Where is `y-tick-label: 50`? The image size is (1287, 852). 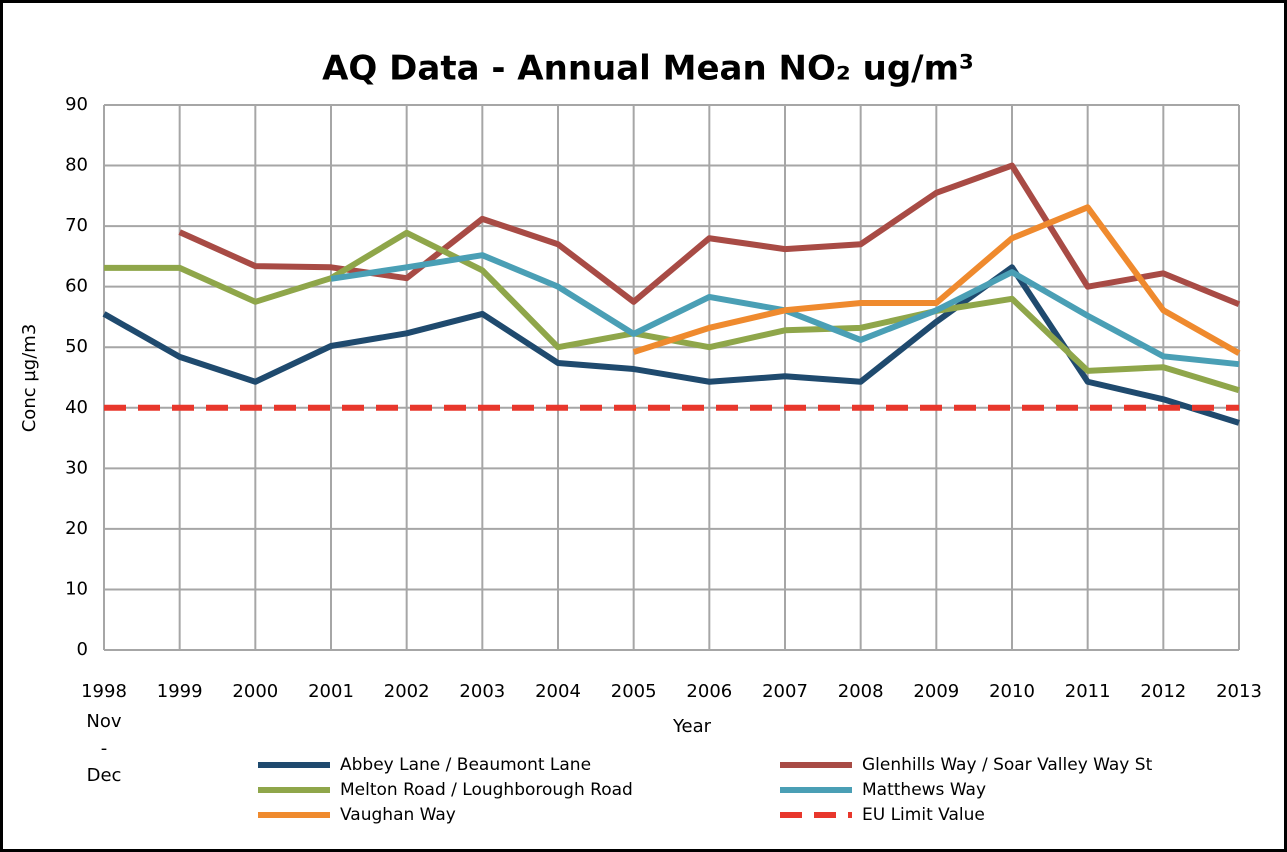 y-tick-label: 50 is located at coordinates (76, 346).